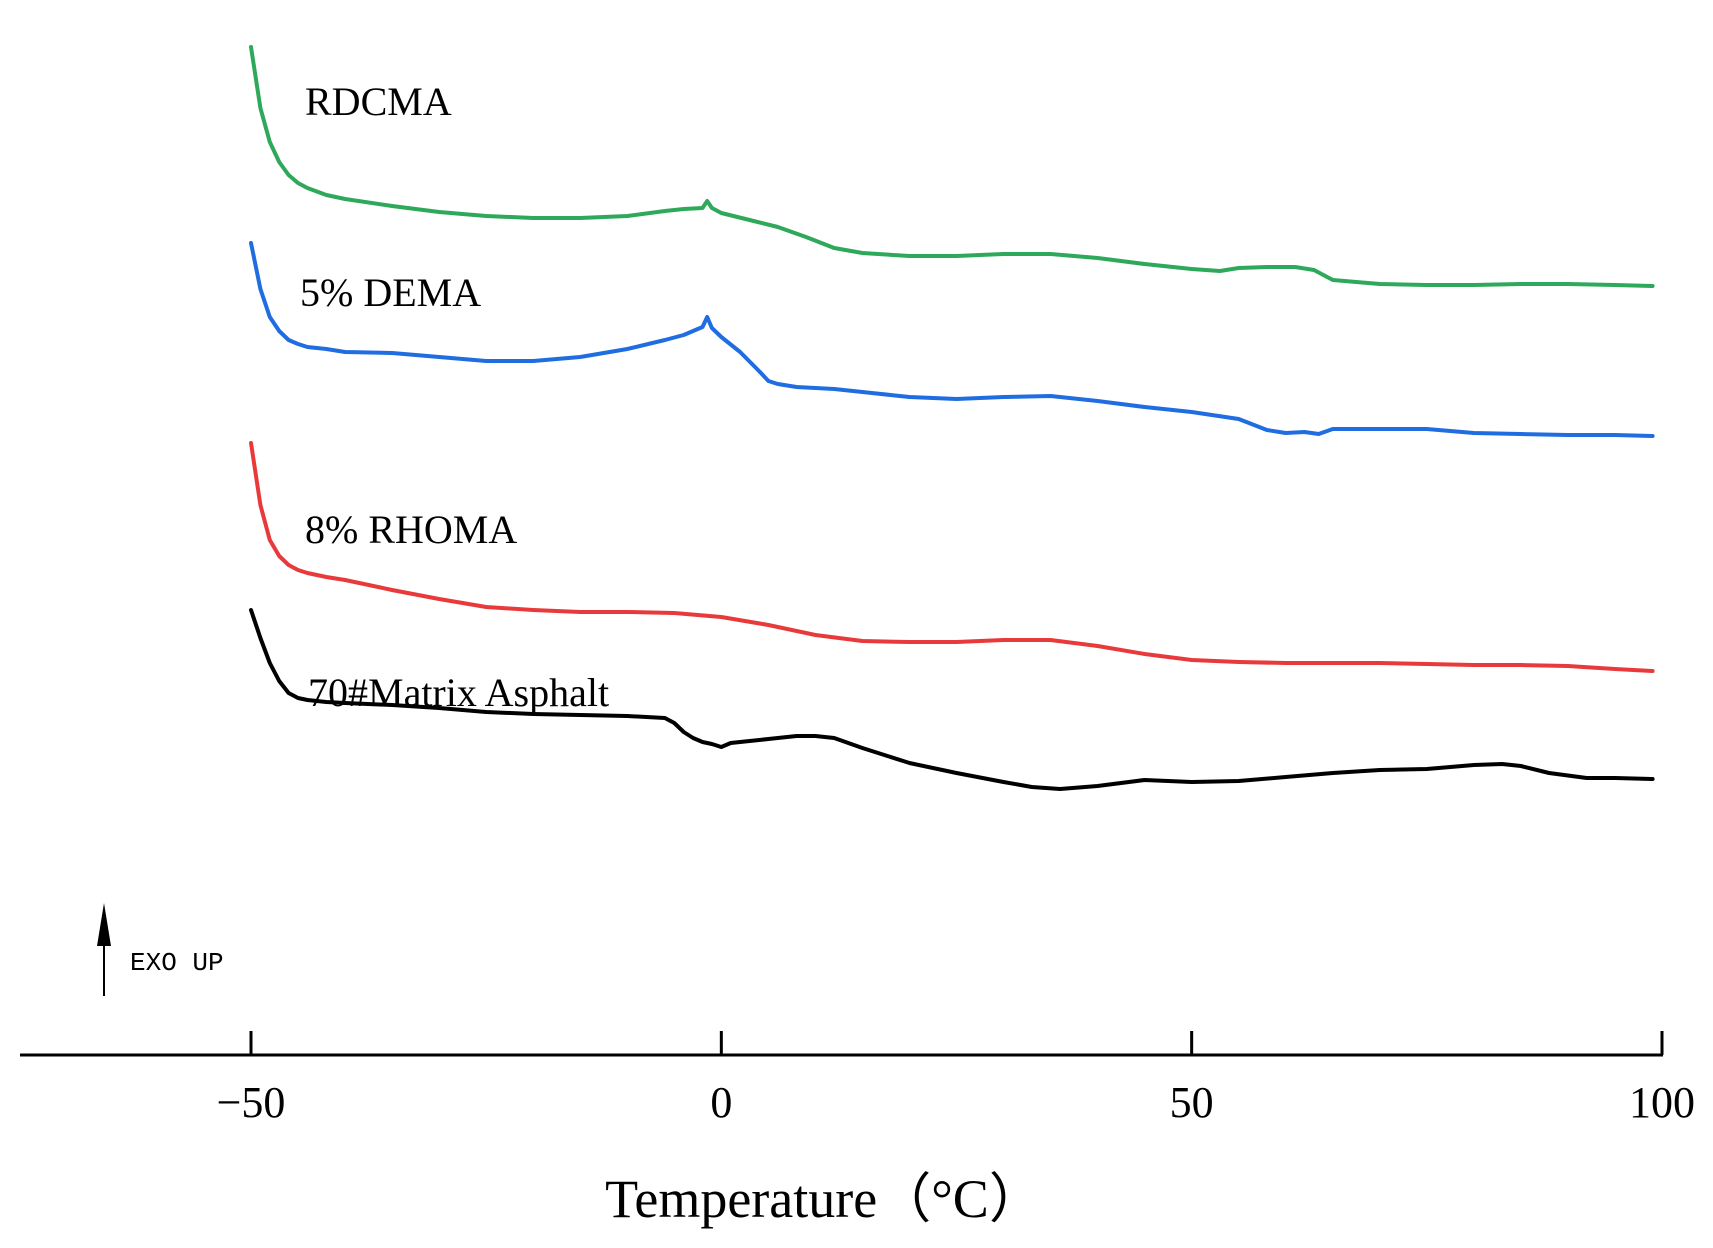  Describe the element at coordinates (390, 292) in the screenshot. I see `series-label-5-dema: 5% DEMA` at that location.